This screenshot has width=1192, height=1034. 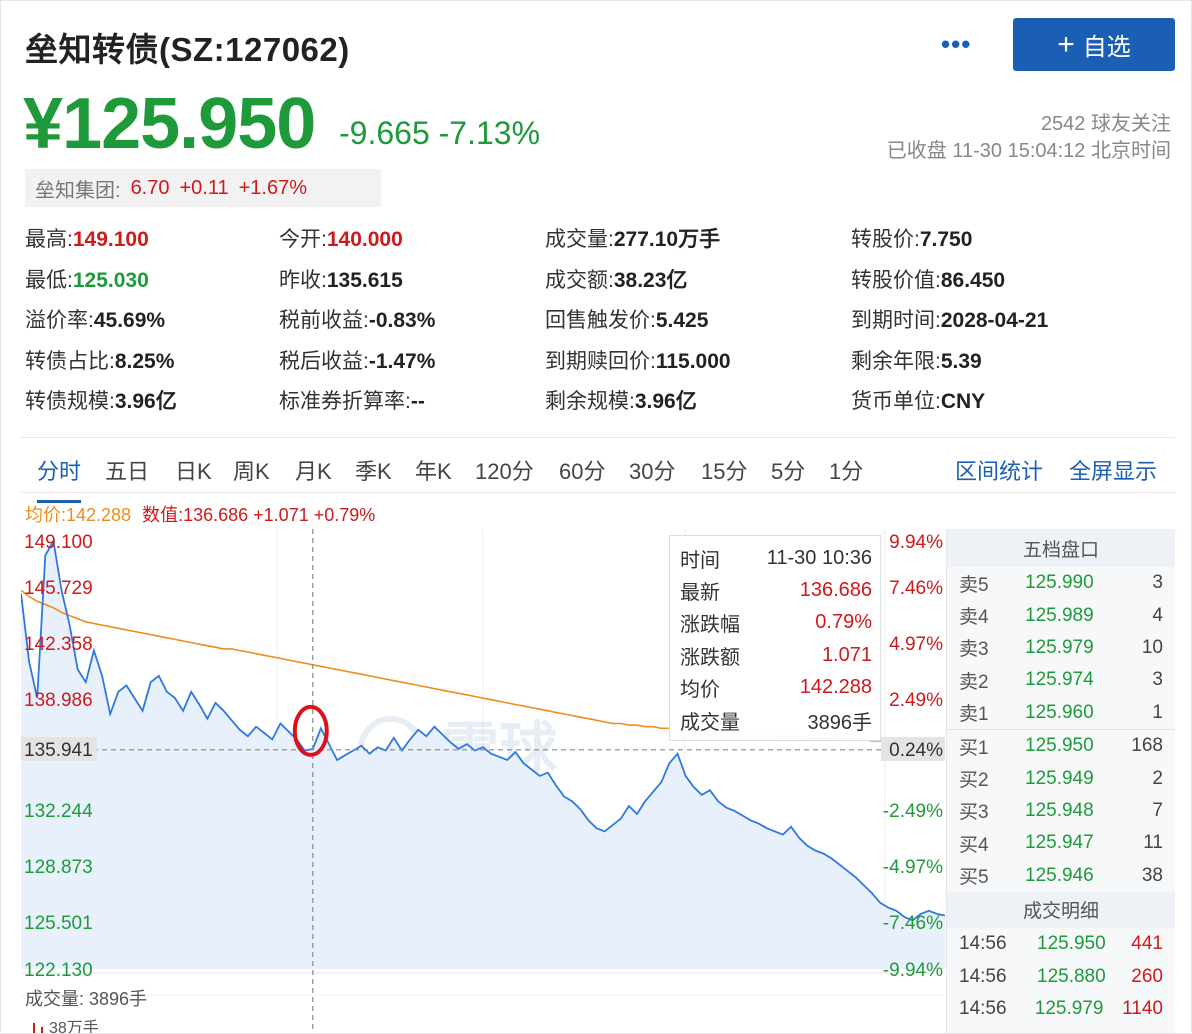 What do you see at coordinates (961, 361) in the screenshot?
I see `stat-value: 5.39` at bounding box center [961, 361].